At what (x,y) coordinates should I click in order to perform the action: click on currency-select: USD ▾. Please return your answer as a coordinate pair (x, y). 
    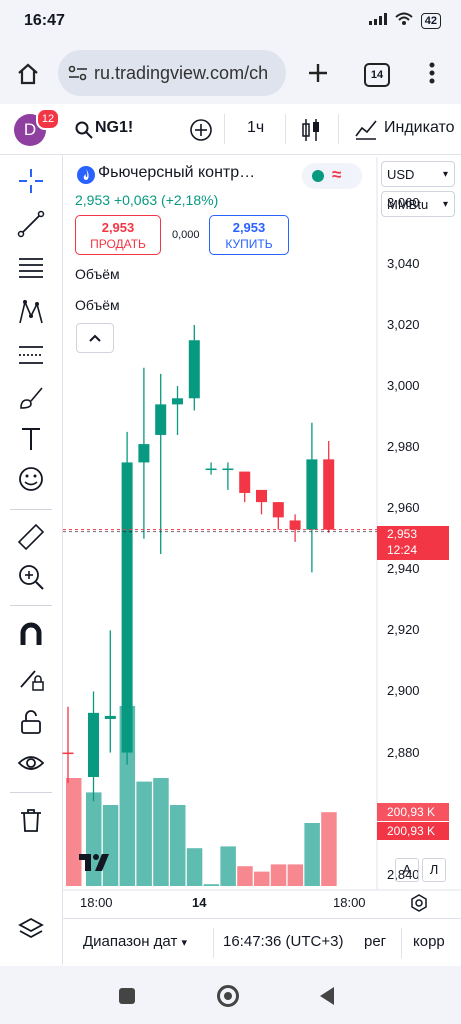
    Looking at the image, I should click on (418, 174).